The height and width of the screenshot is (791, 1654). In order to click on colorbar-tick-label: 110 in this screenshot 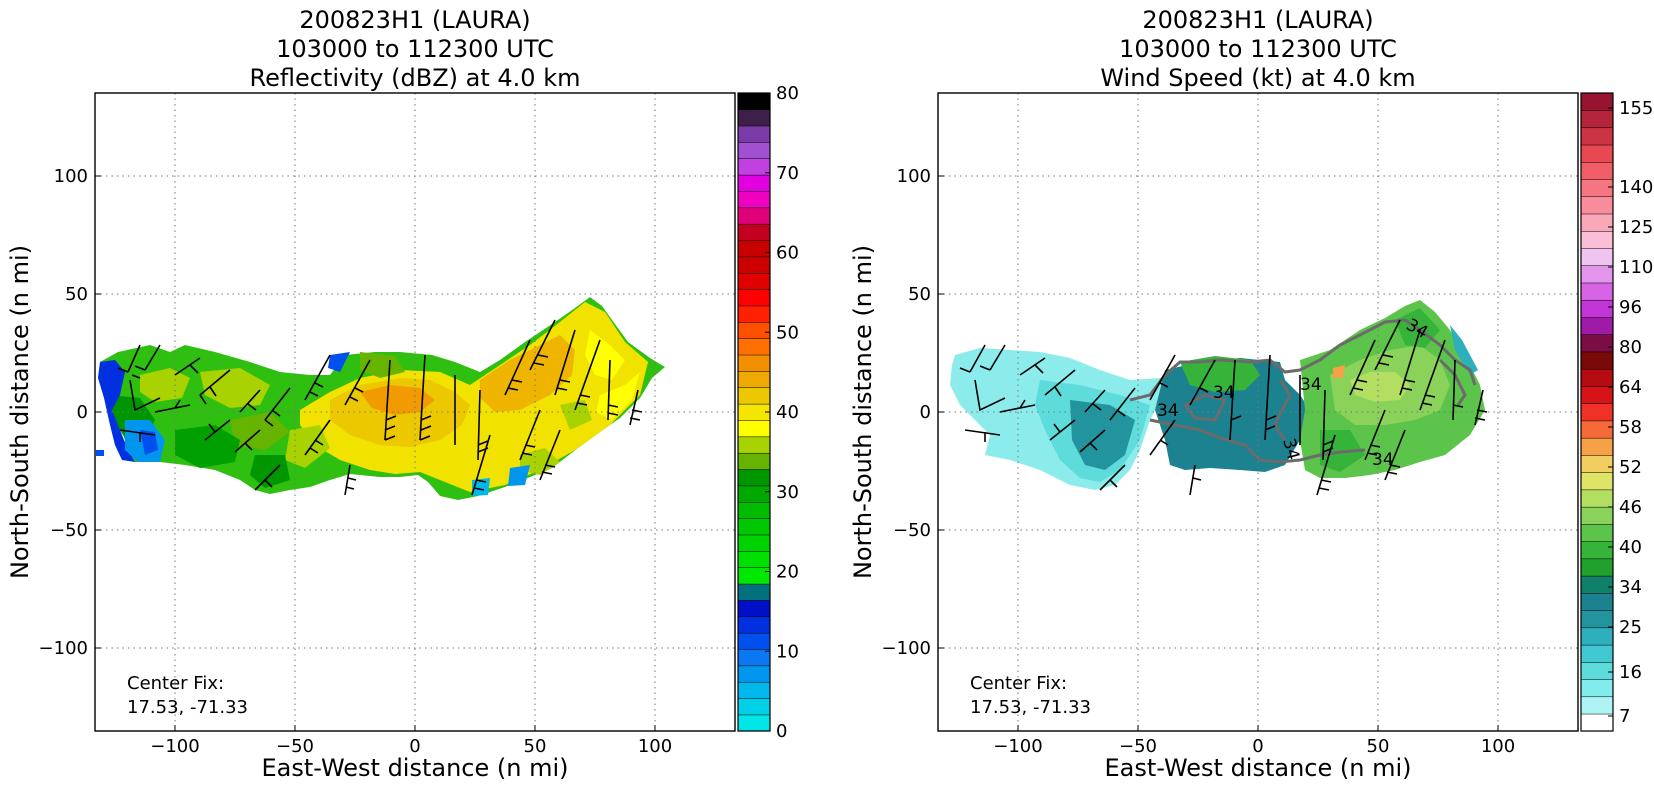, I will do `click(1636, 267)`.